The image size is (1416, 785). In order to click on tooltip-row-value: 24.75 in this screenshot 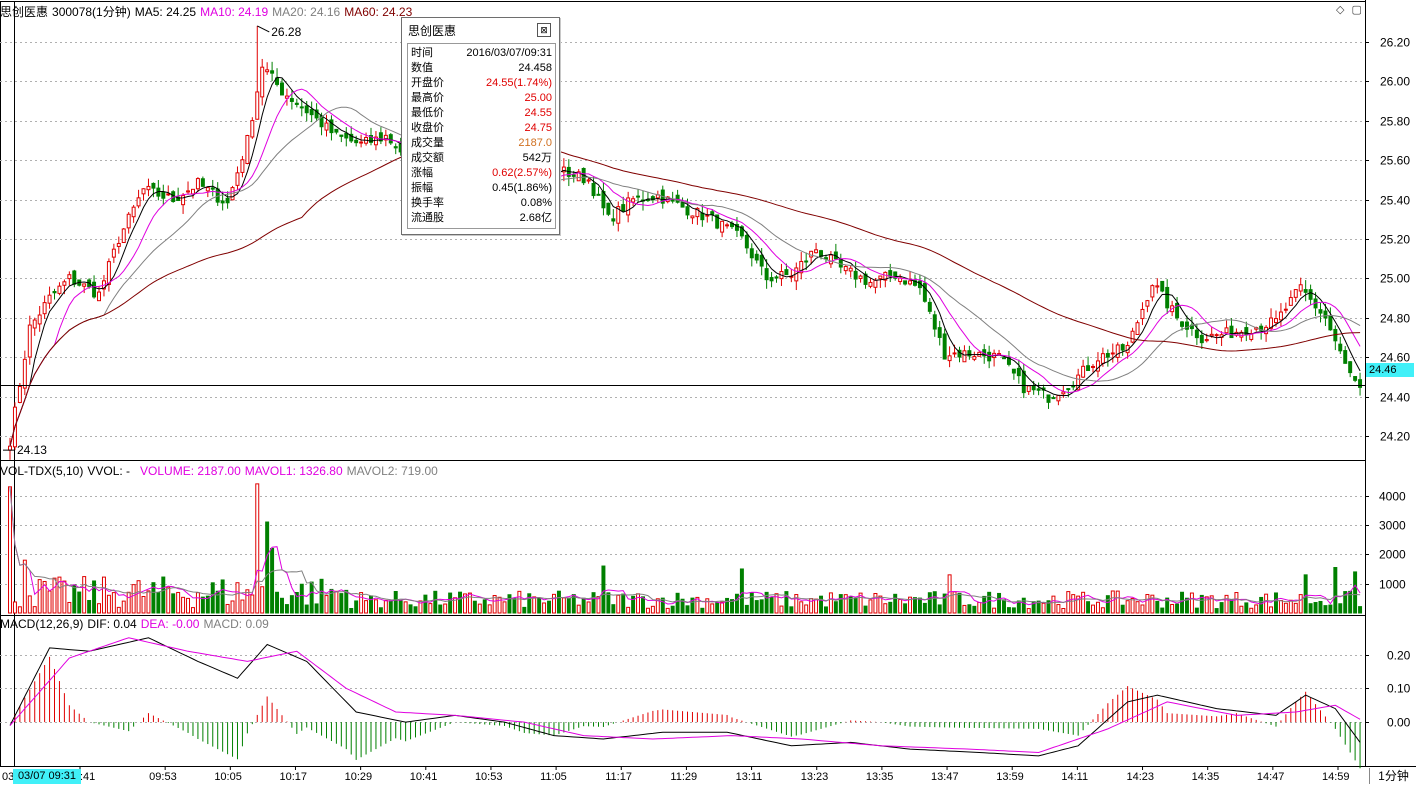, I will do `click(538, 128)`.